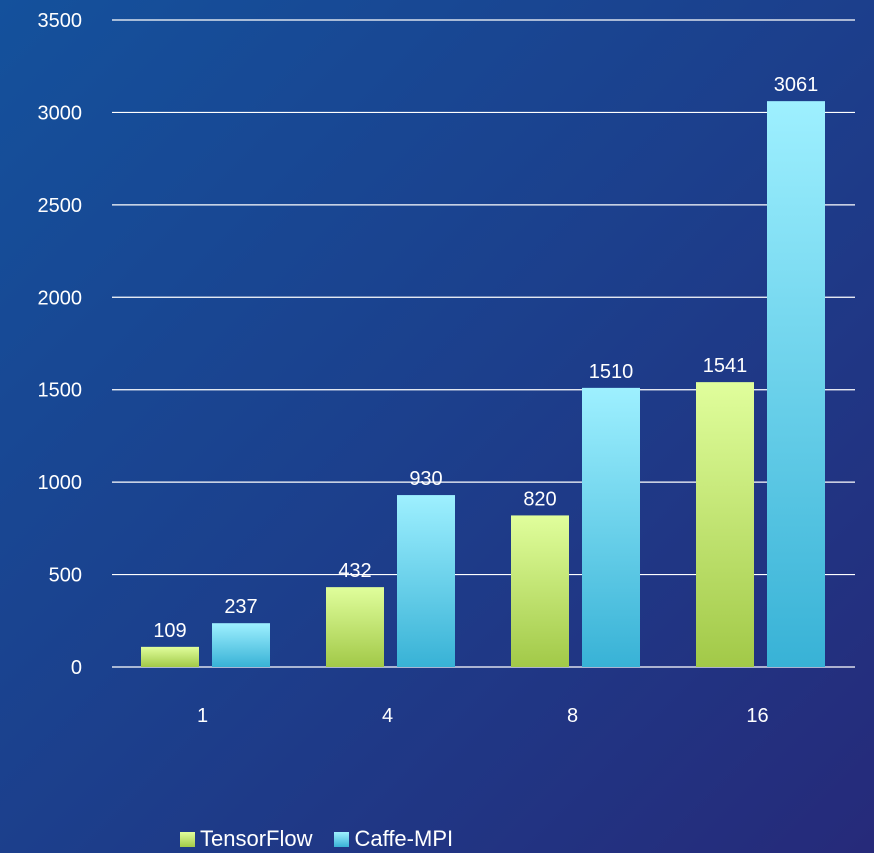  What do you see at coordinates (60, 206) in the screenshot?
I see `y-tick-label-2500: 2500` at bounding box center [60, 206].